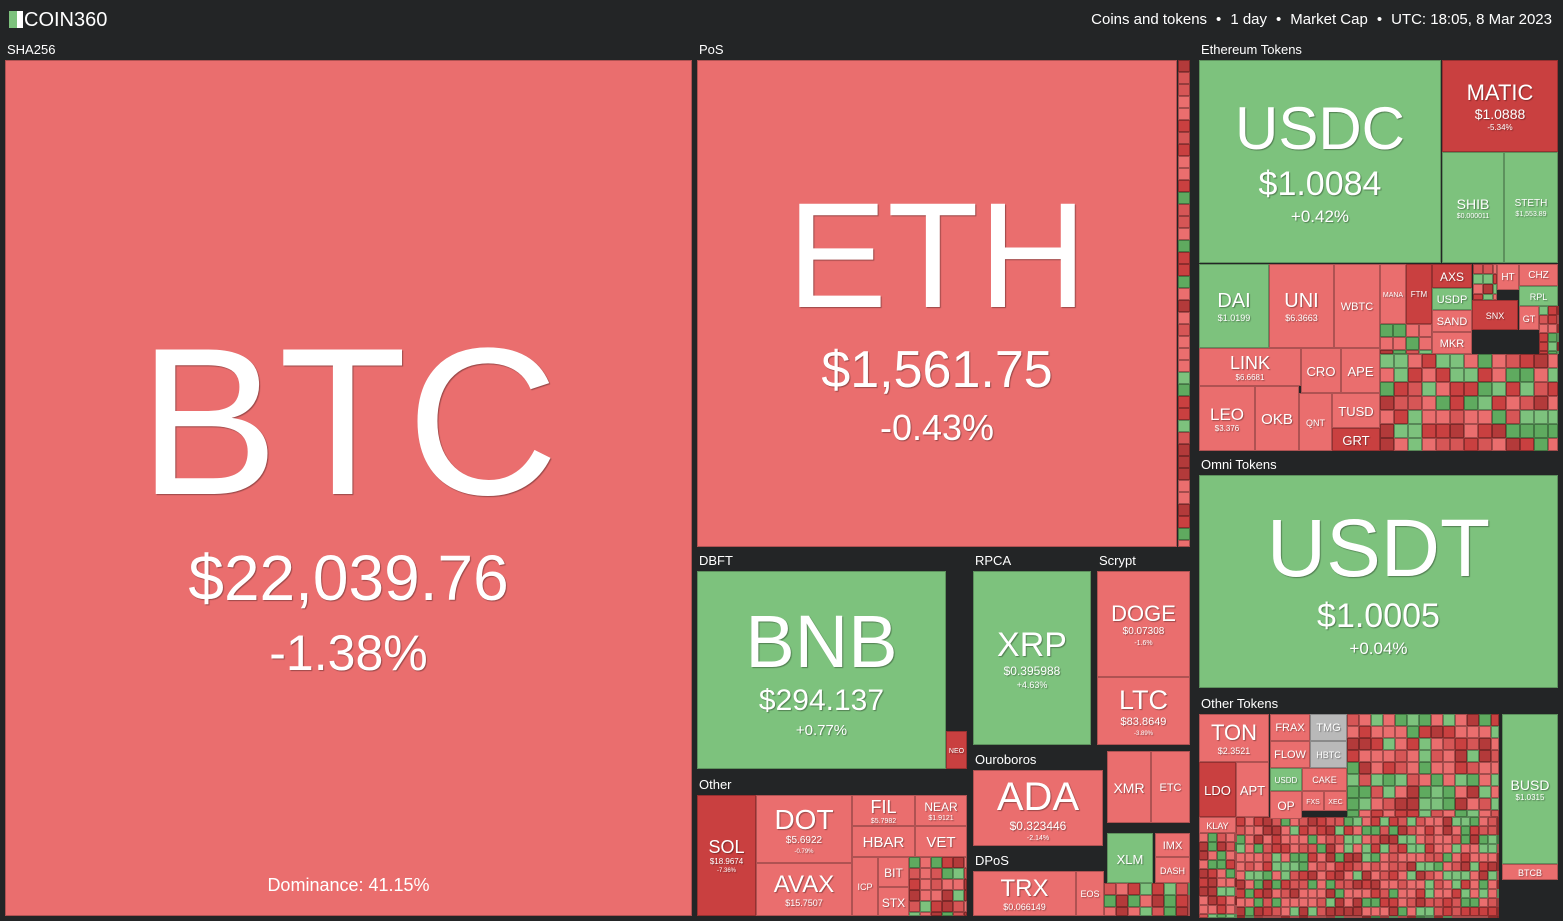 This screenshot has width=1563, height=921. Describe the element at coordinates (1234, 738) in the screenshot. I see `coin-tile: TON $2.3521` at that location.